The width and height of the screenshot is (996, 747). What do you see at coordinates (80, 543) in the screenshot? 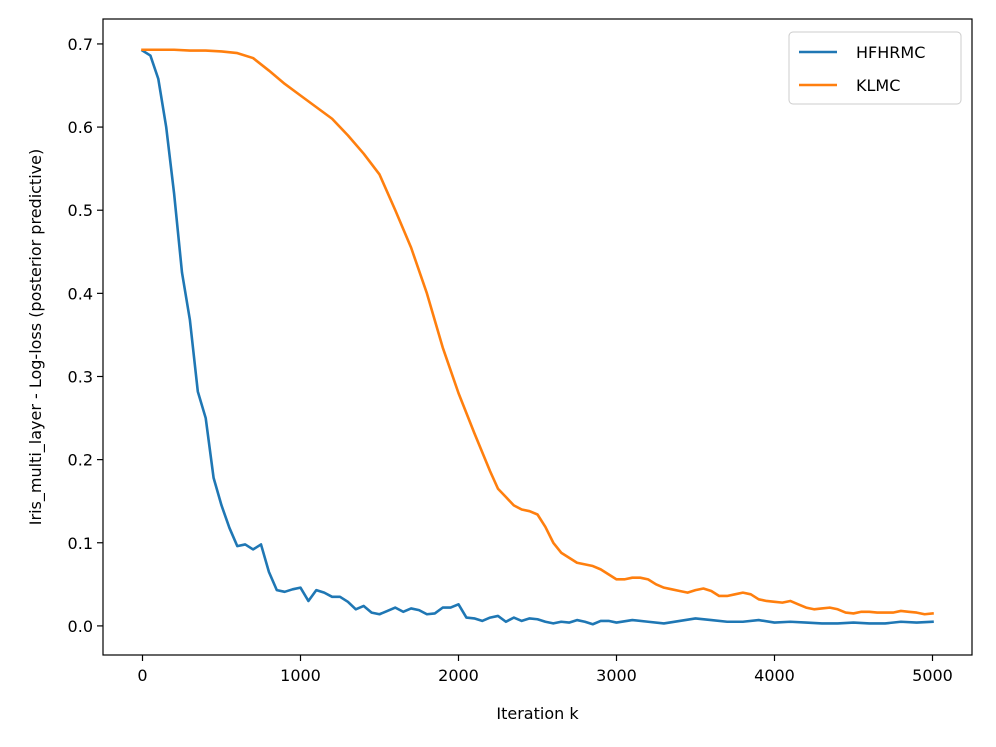
I see `y-tick-label: 0.1` at bounding box center [80, 543].